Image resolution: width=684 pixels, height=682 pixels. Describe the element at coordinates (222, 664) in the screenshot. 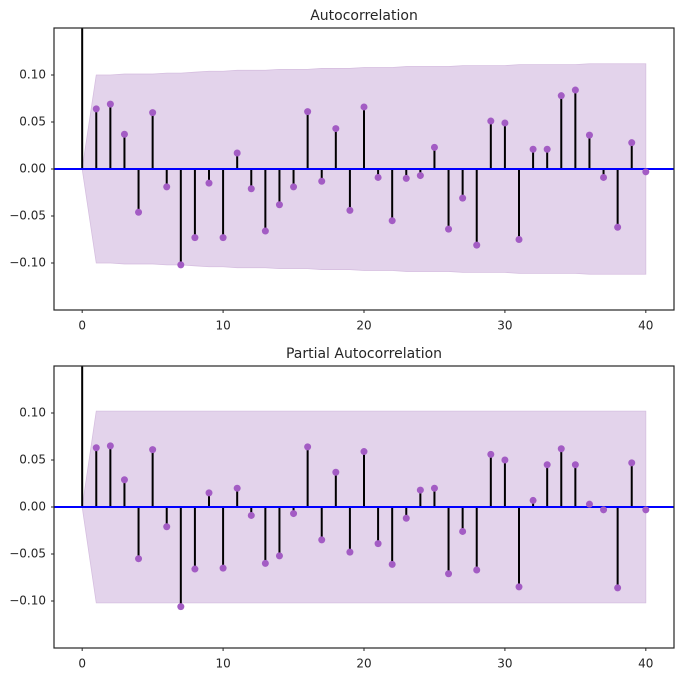

I see `x-tick-label: 10` at that location.